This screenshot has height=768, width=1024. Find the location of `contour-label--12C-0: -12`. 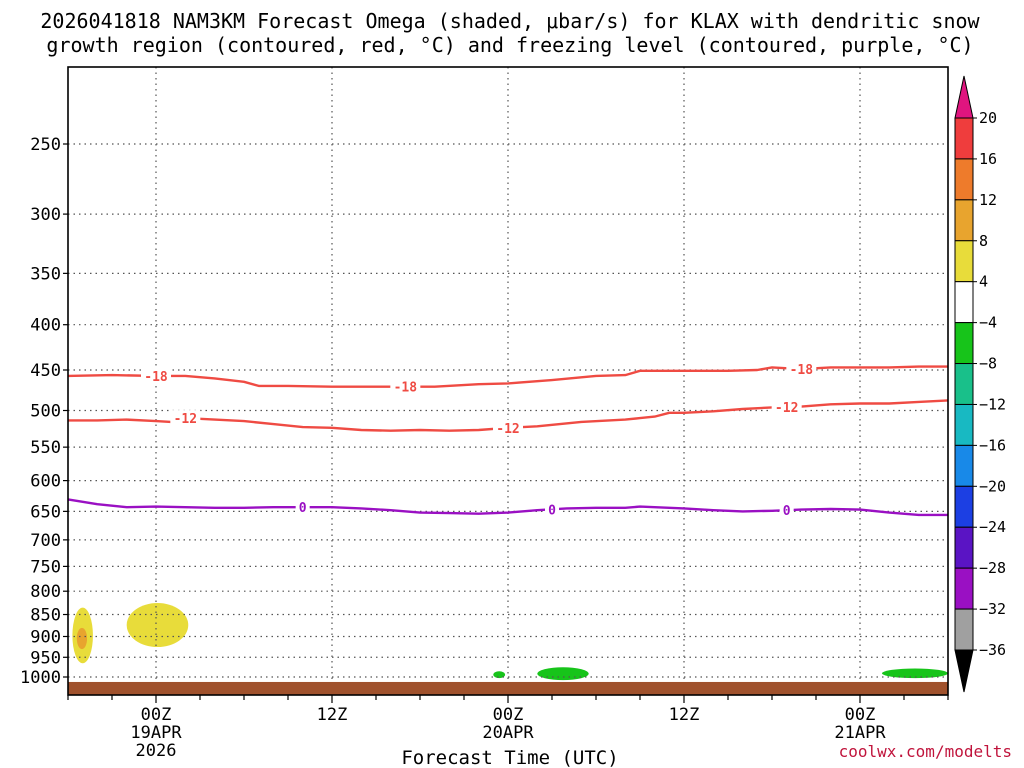

contour-label--12C-0: -12 is located at coordinates (185, 419).